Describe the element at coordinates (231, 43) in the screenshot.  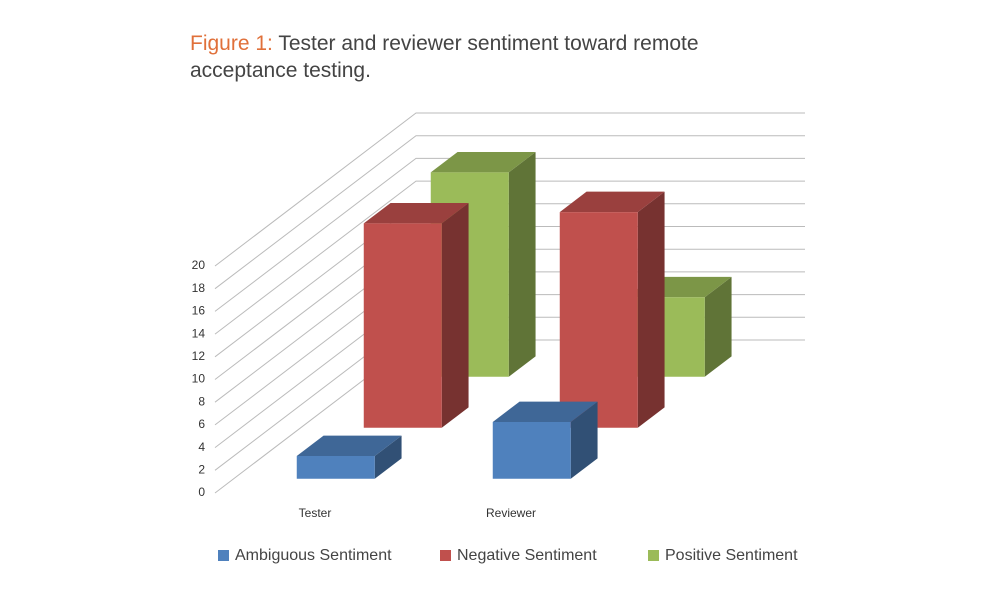
I see `figure-label: Figure 1:` at that location.